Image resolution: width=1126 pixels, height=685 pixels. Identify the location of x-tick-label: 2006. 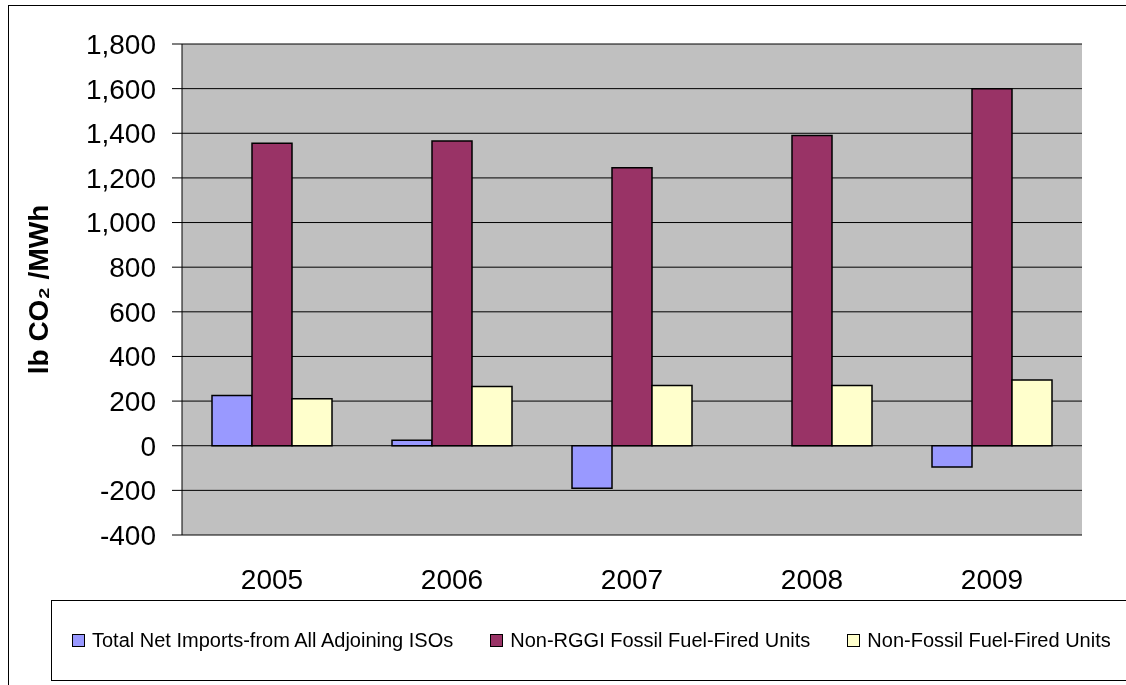
(452, 579).